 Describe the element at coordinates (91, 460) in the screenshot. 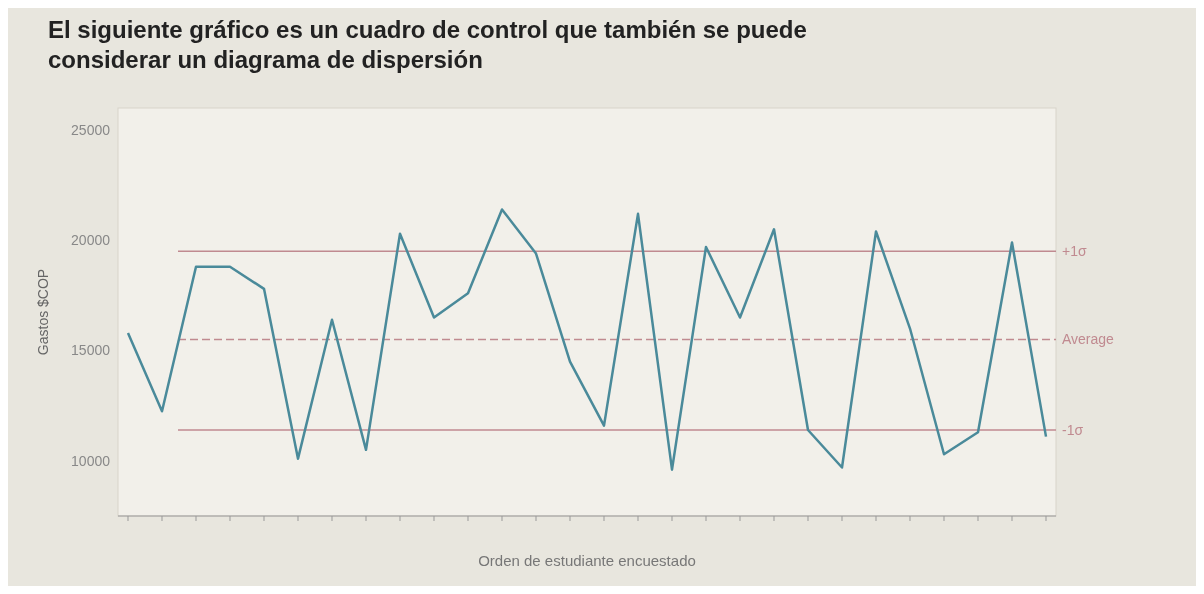

I see `y-tick-label: 10000` at that location.